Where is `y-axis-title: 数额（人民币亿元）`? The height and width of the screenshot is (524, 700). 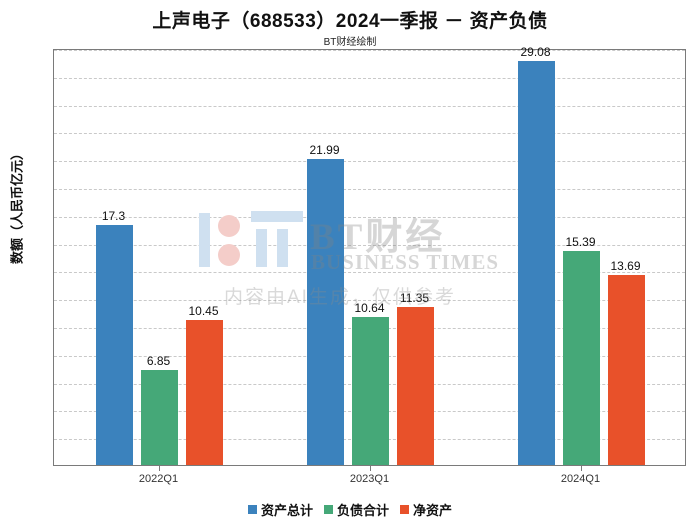
y-axis-title: 数额（人民币亿元） is located at coordinates (17, 206).